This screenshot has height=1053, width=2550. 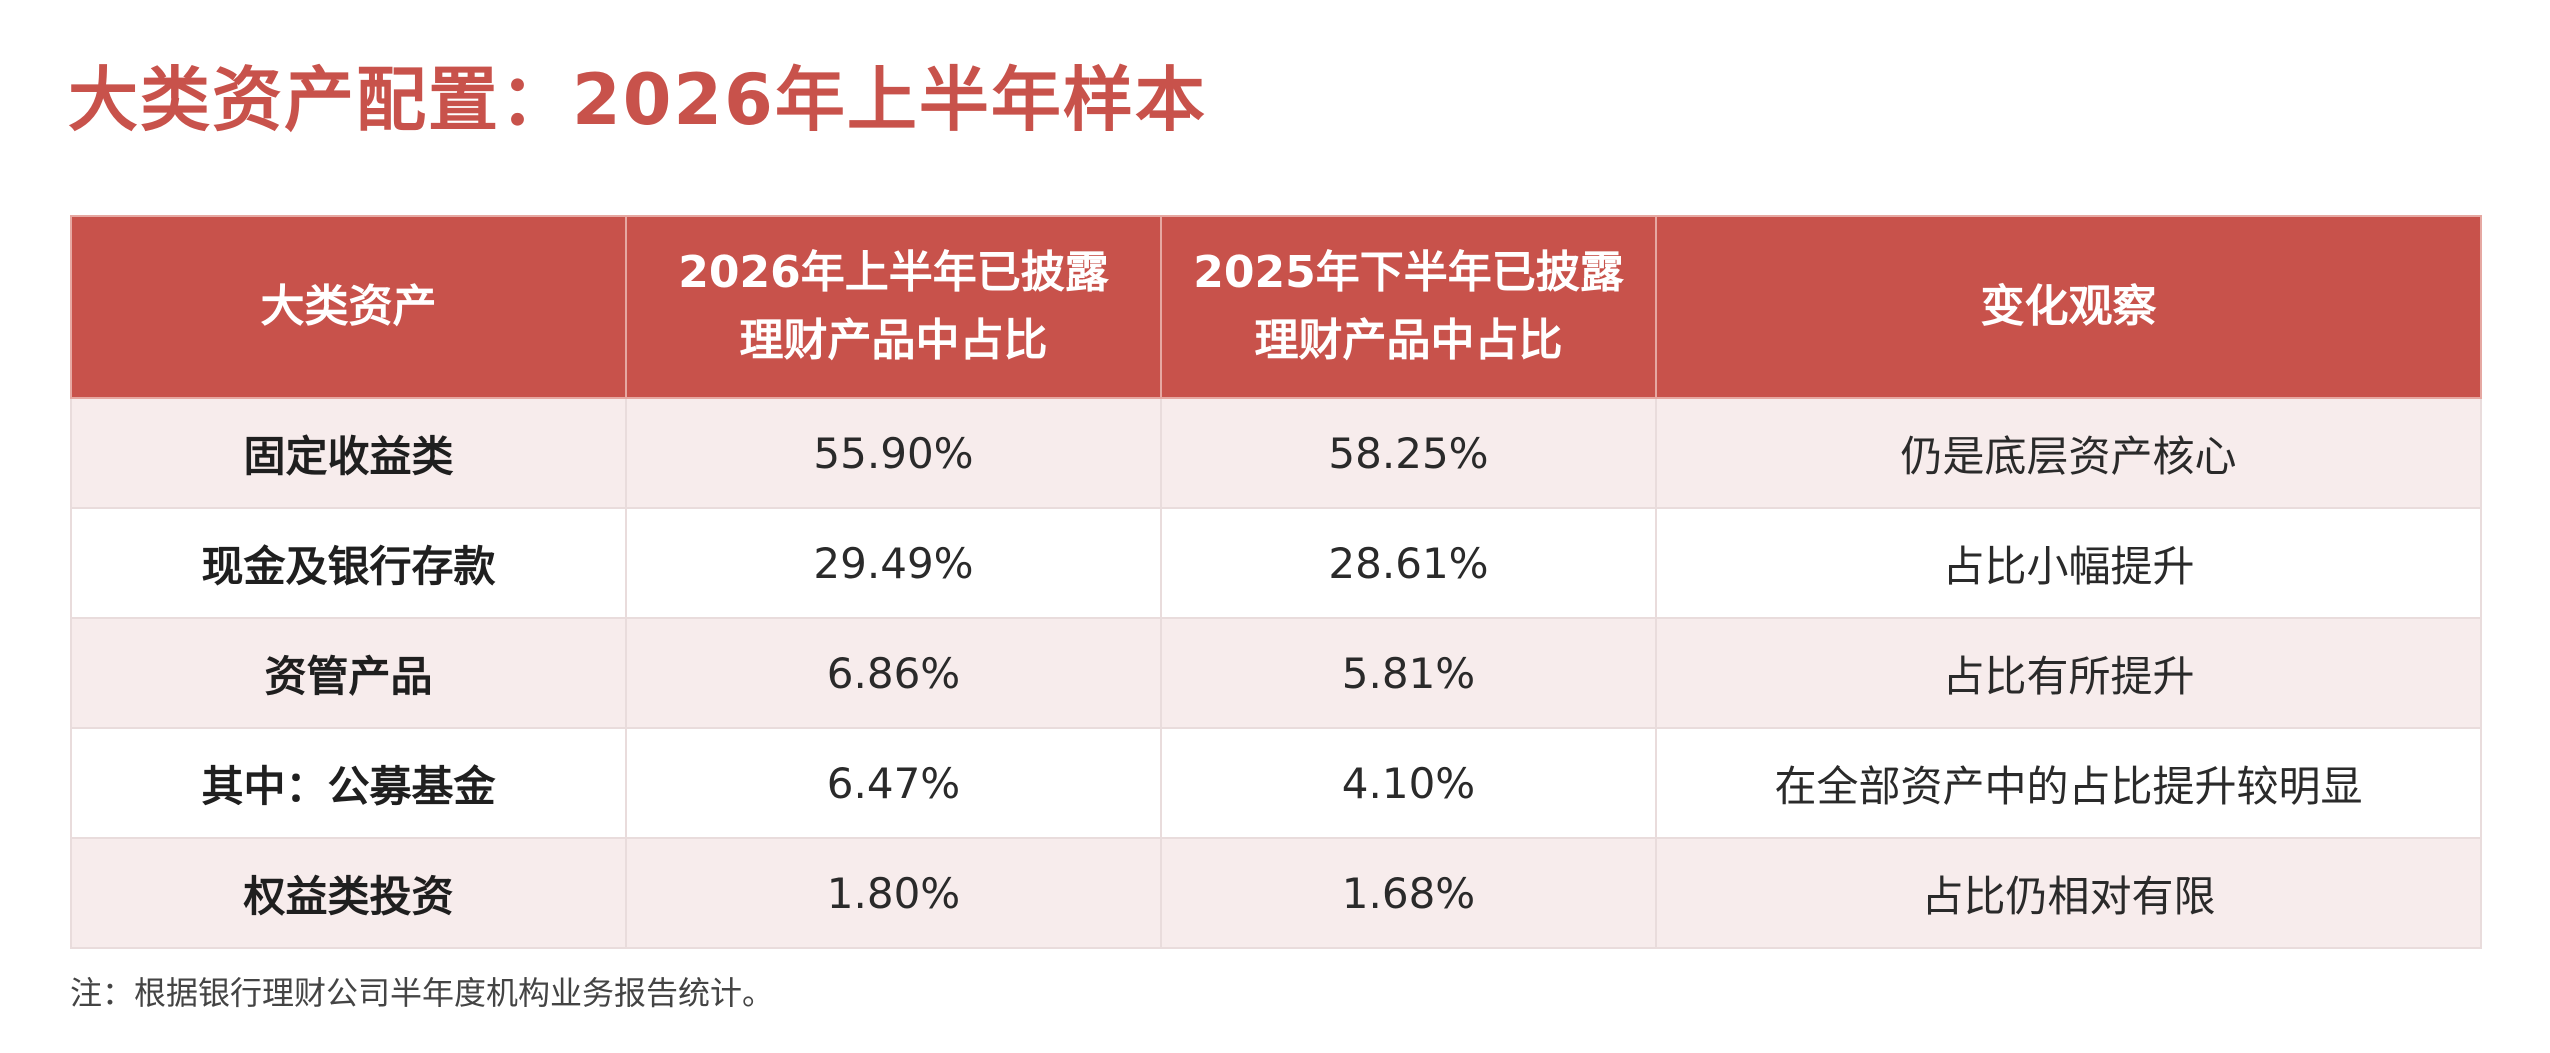 I want to click on table-row: 现金及银行存款 29.49% 28.61% 占比小幅提升, so click(x=1276, y=563).